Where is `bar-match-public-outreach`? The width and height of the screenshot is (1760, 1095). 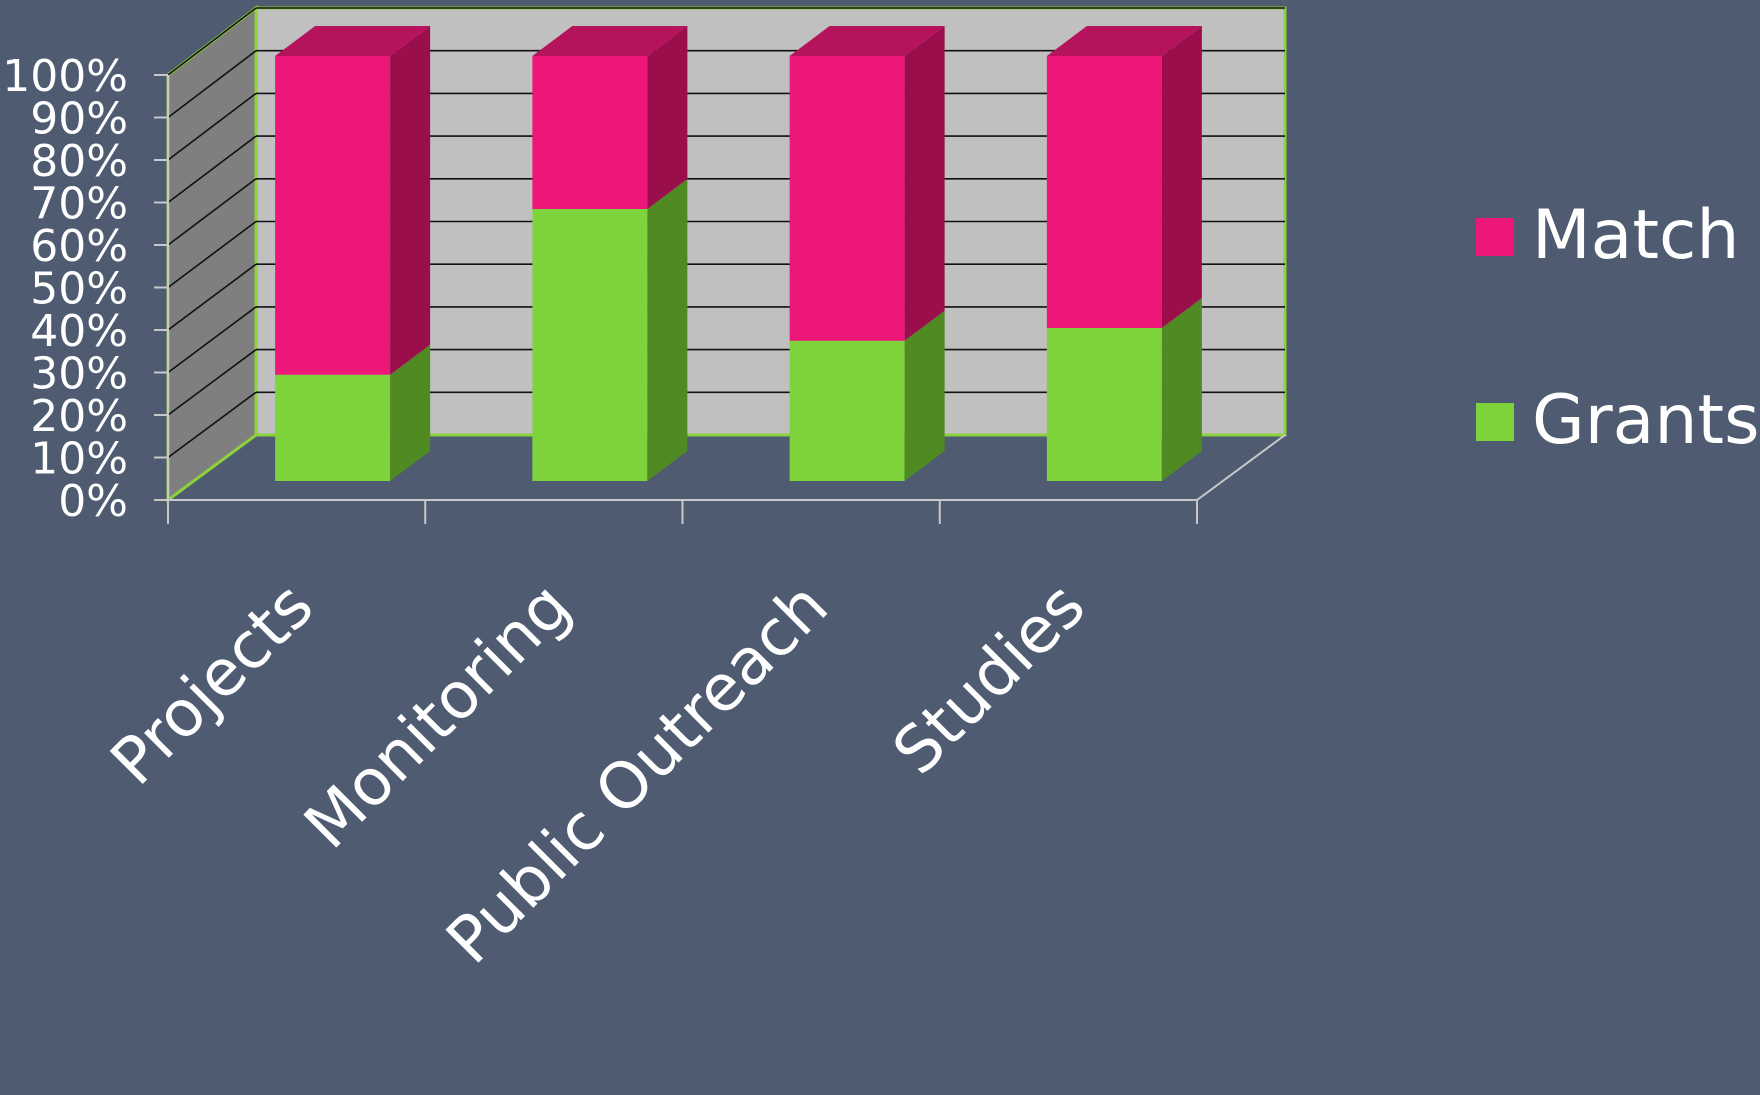 bar-match-public-outreach is located at coordinates (847, 198).